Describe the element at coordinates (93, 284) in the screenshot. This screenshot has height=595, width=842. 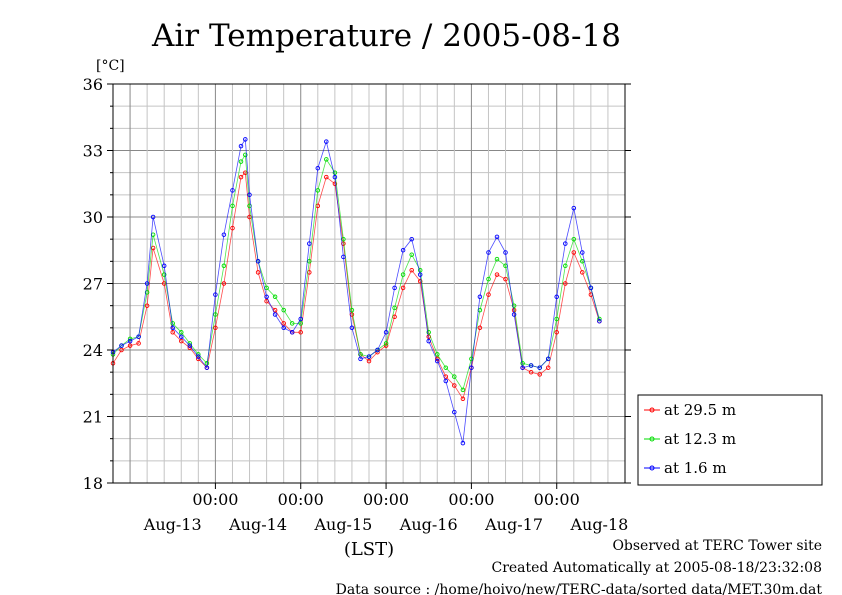
I see `y-tick-label: 27` at that location.